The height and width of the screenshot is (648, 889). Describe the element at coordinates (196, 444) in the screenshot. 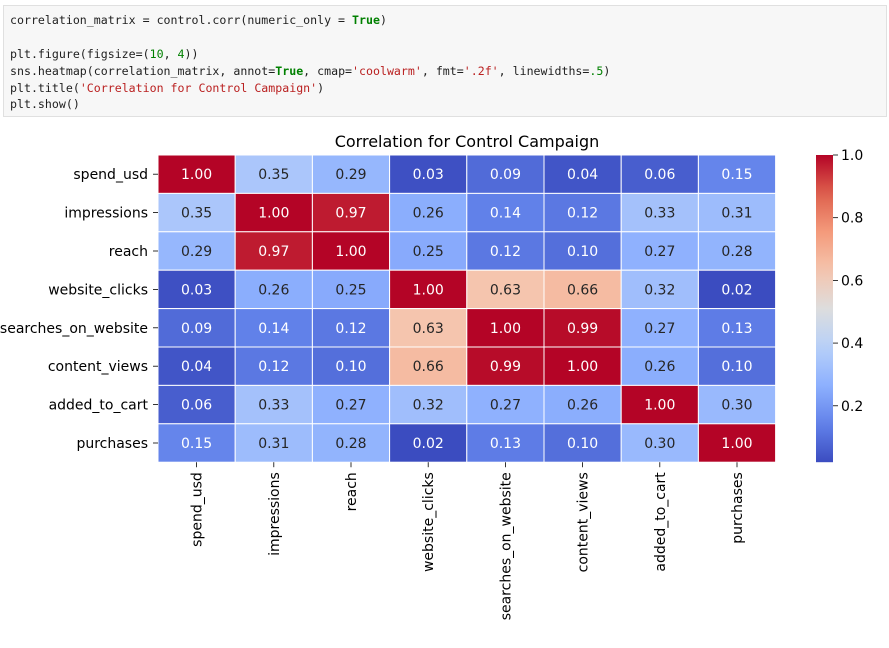

I see `cell-value-label: 0.15` at that location.